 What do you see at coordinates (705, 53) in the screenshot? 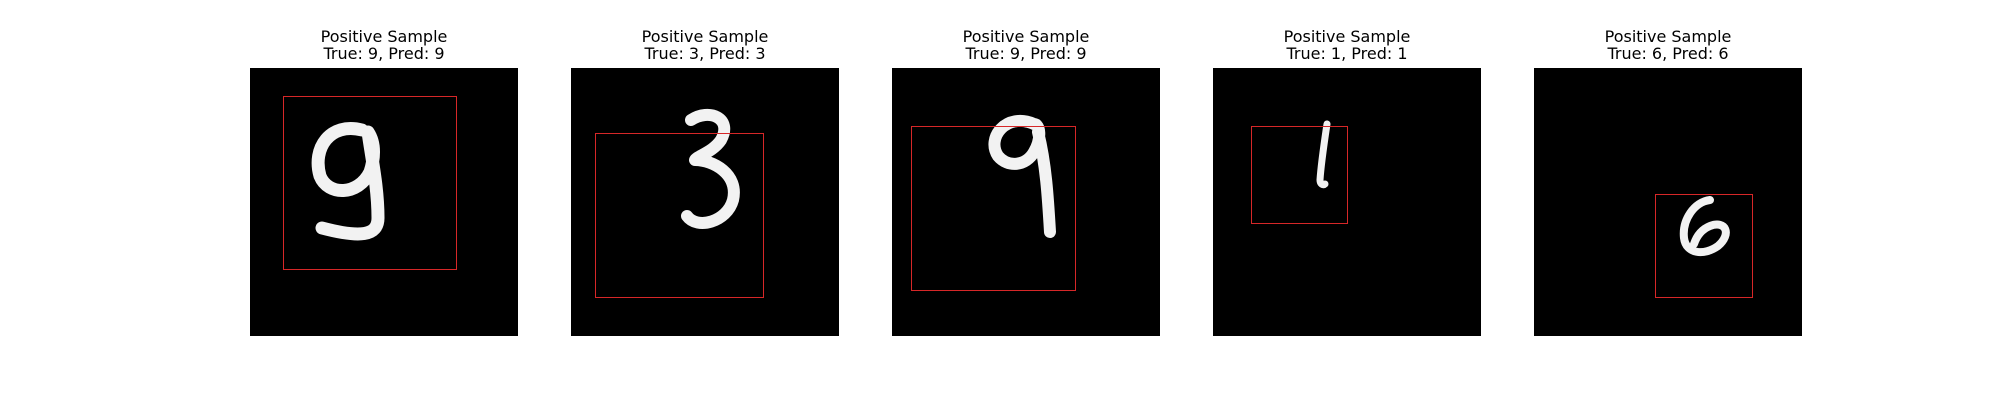
I see `subtitle-line: True: 3, Pred: 3` at bounding box center [705, 53].